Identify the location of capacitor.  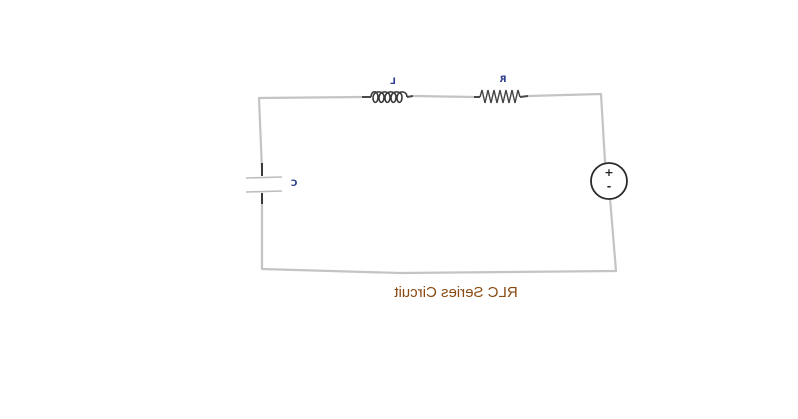
(264, 183).